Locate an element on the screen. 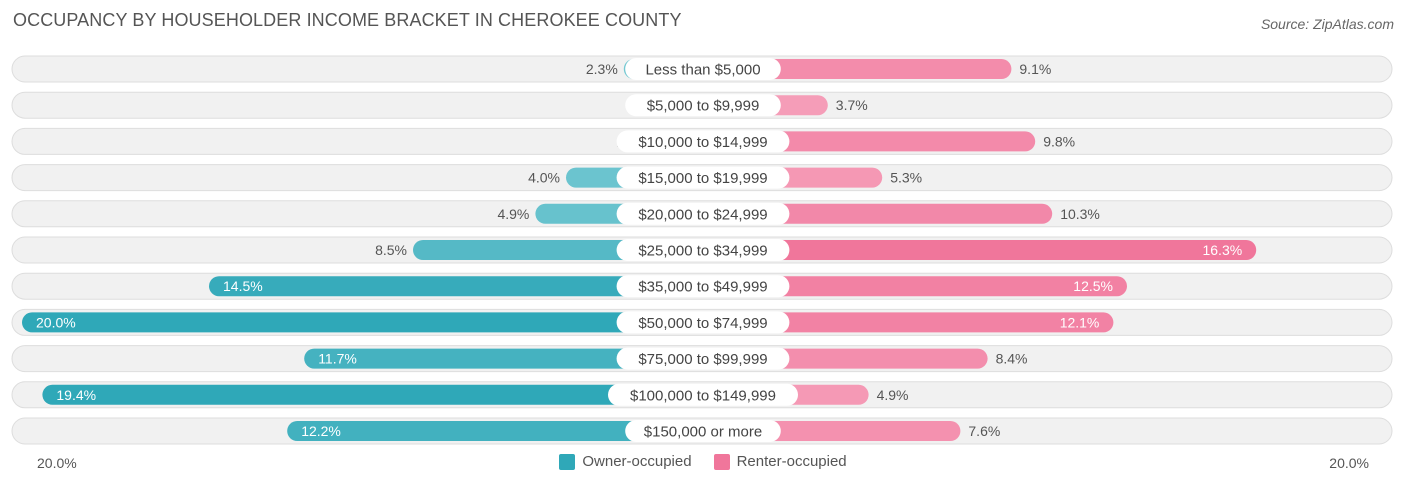  category-label: $20,000 to $24,999 is located at coordinates (702, 214).